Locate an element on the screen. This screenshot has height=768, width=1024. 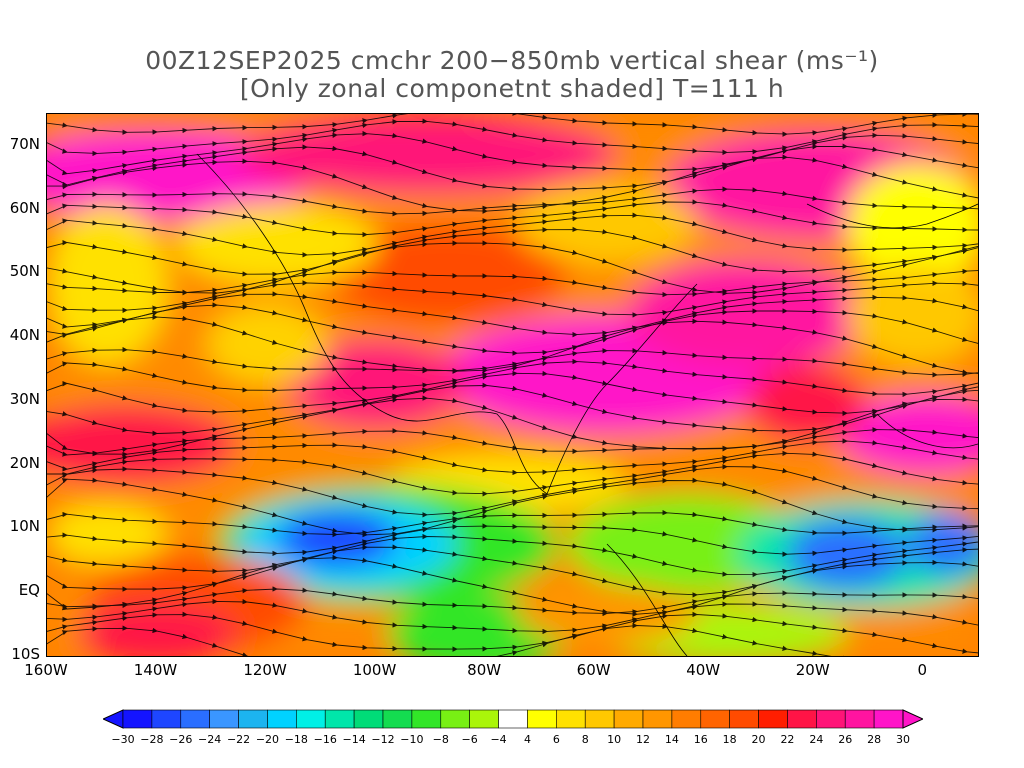
colorbar-tick-label: 28 is located at coordinates (874, 739).